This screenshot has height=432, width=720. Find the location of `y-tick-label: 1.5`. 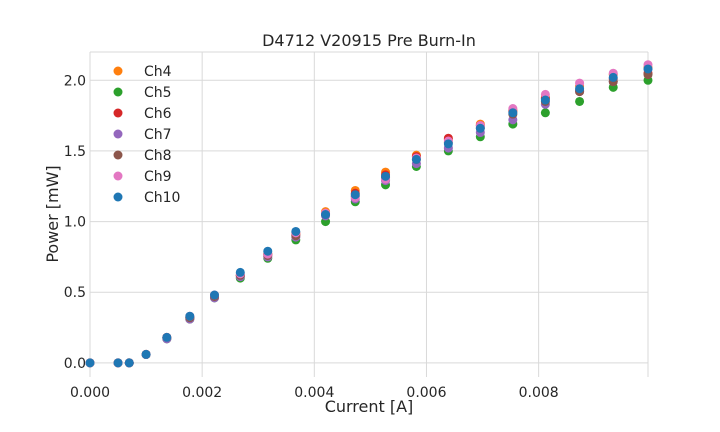

y-tick-label: 1.5 is located at coordinates (75, 152).